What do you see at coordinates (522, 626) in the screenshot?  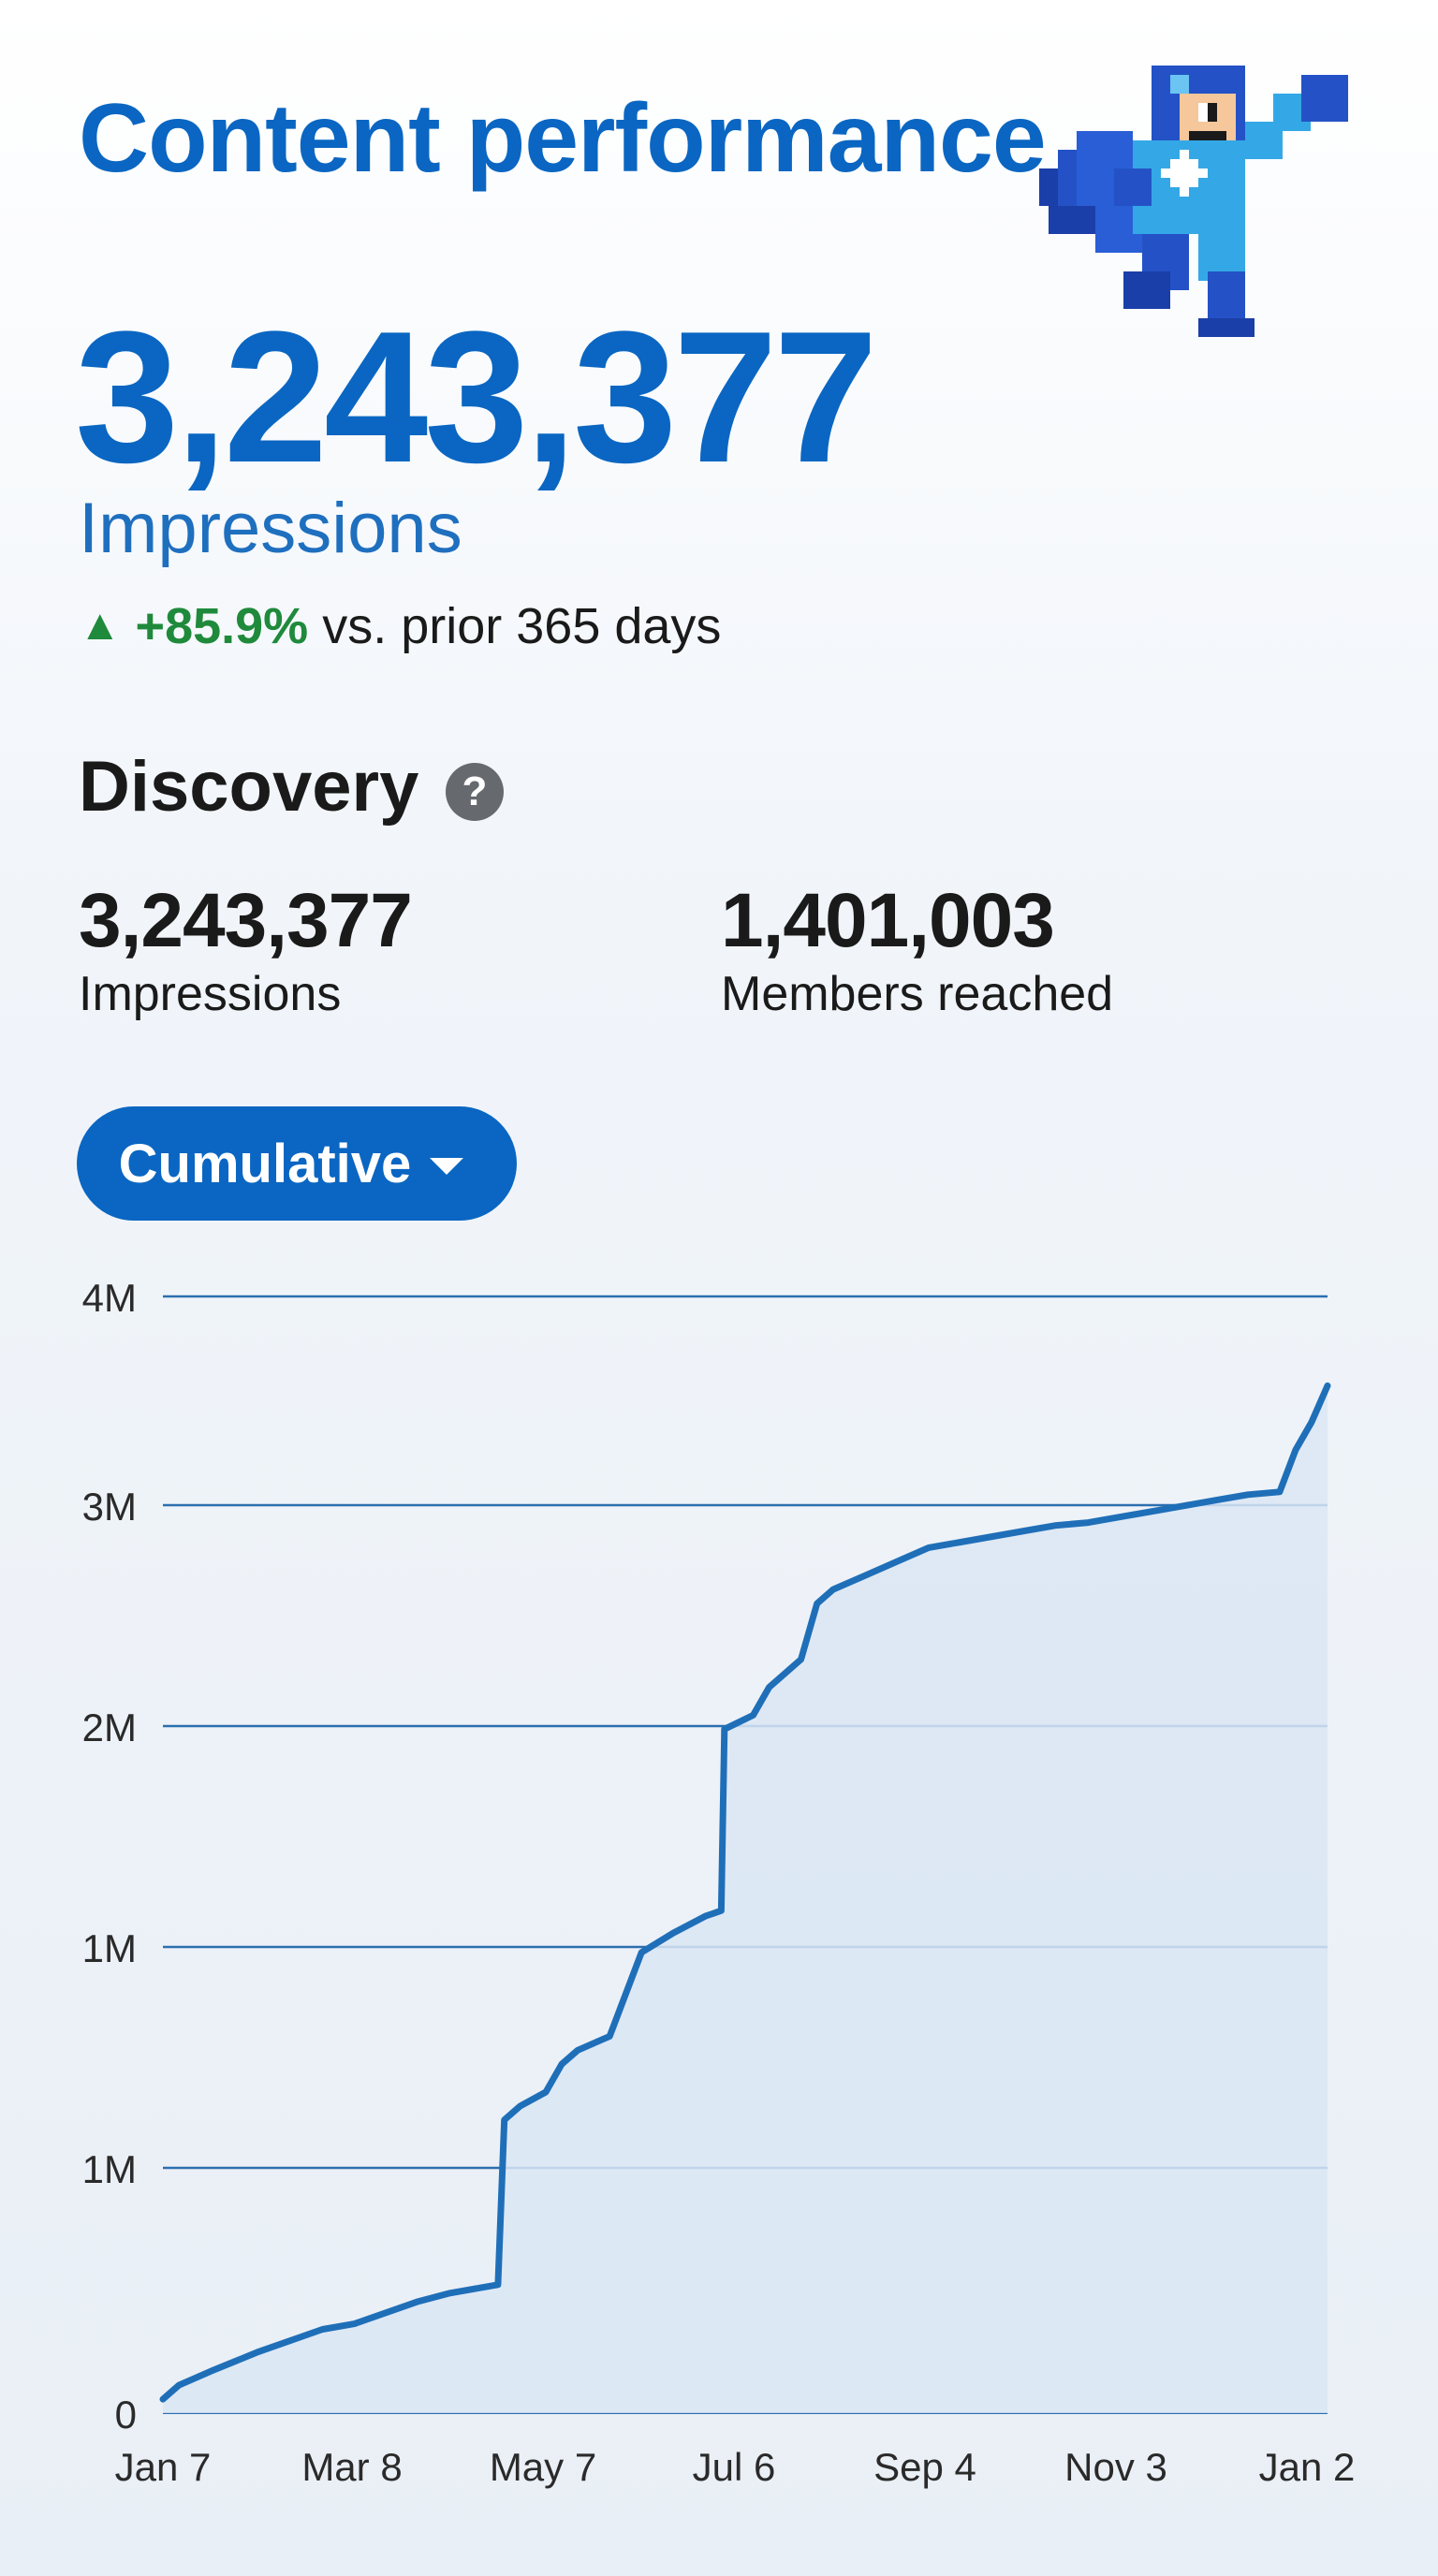 I see `change-comparison-text: vs. prior 365 days` at bounding box center [522, 626].